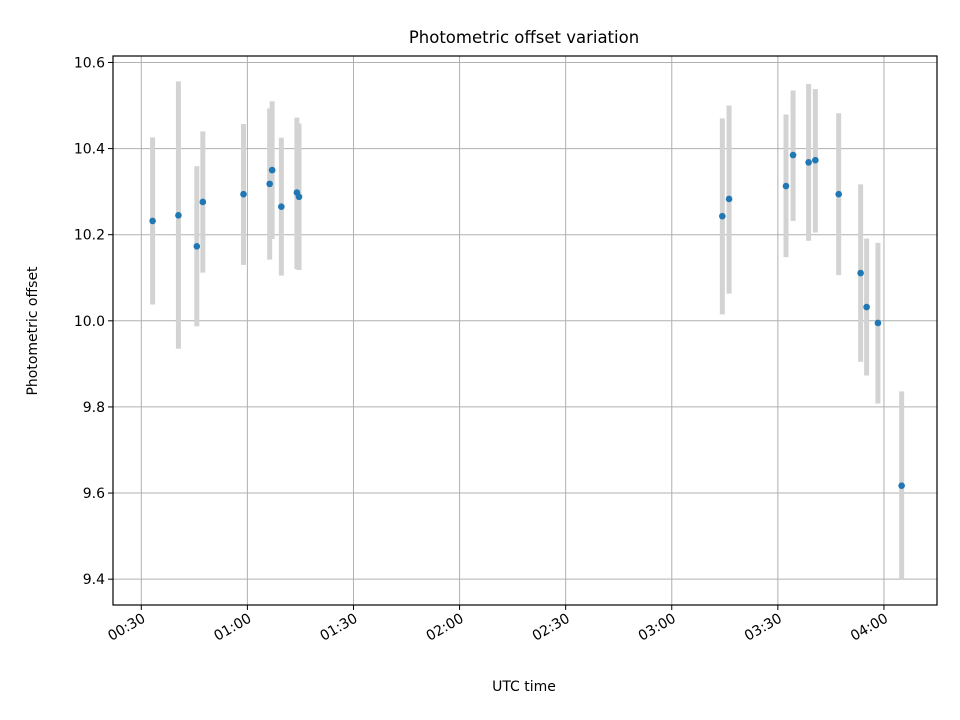  What do you see at coordinates (89, 63) in the screenshot?
I see `y-tick-label: 10.6` at bounding box center [89, 63].